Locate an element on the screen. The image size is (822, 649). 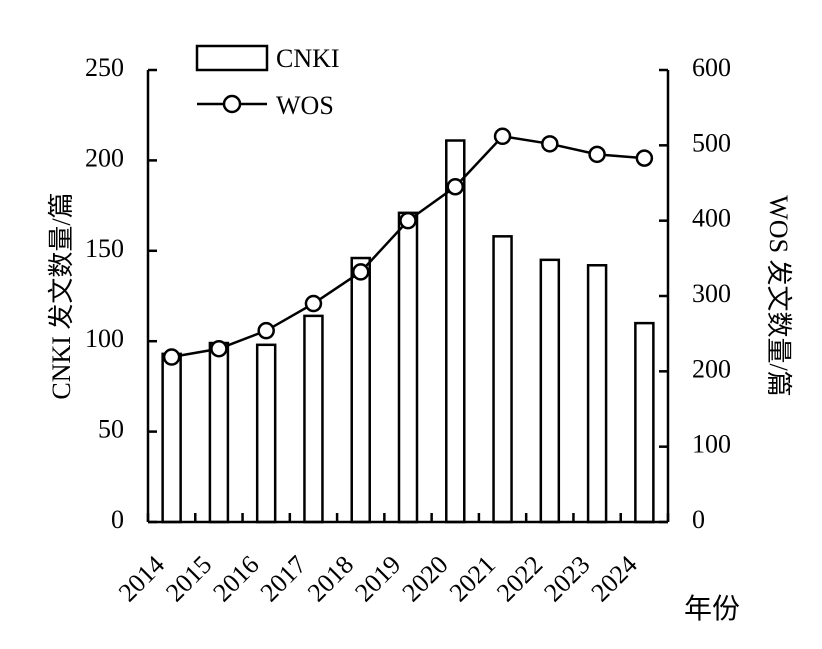
x-tick-label: 2015 is located at coordinates (188, 578).